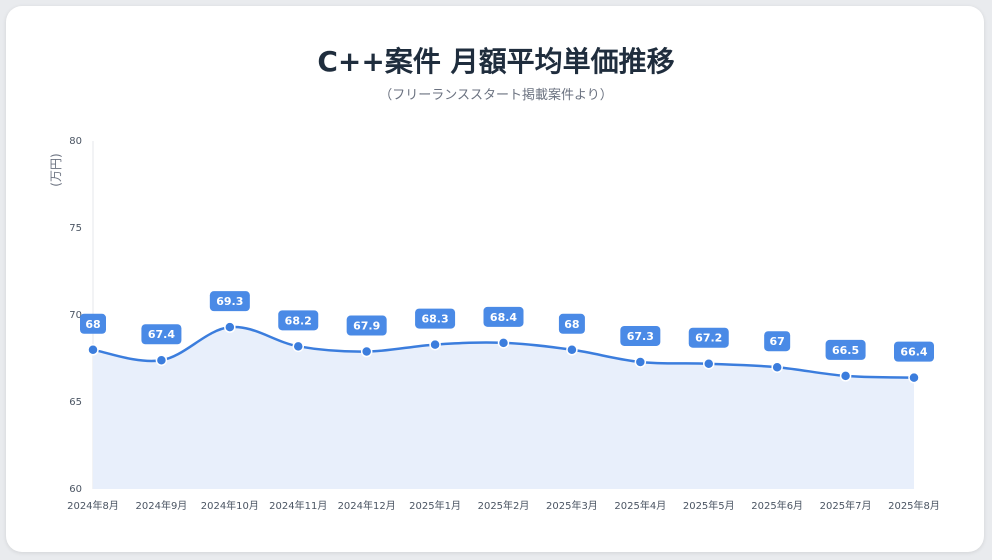 Image resolution: width=992 pixels, height=560 pixels. I want to click on x-tick-label: 2024年8月, so click(93, 505).